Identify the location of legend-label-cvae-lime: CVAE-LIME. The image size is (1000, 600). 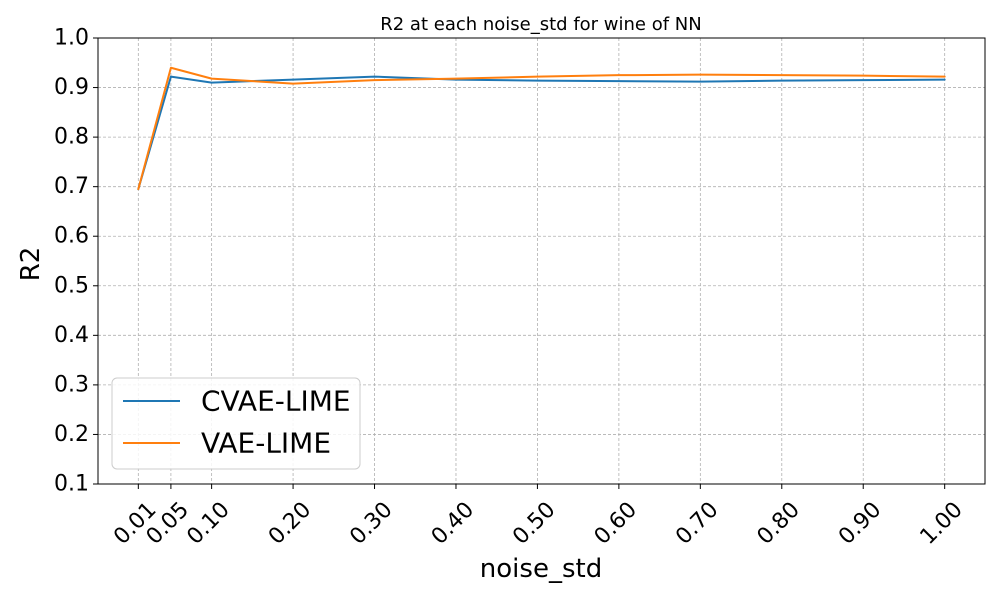
(276, 401).